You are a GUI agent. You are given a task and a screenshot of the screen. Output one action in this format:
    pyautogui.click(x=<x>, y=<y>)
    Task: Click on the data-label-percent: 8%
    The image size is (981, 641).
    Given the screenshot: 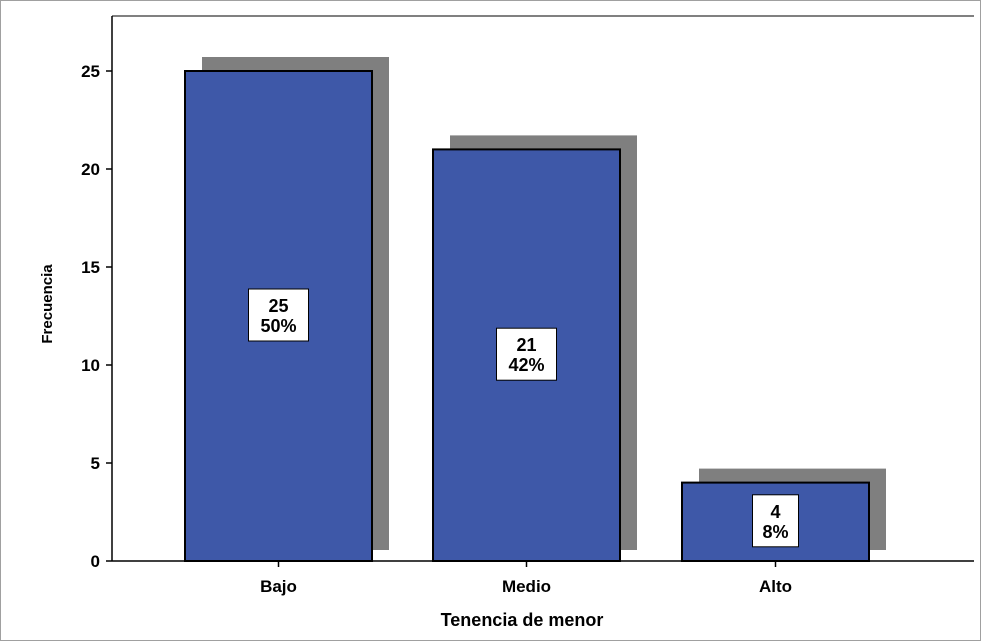 What is the action you would take?
    pyautogui.click(x=775, y=532)
    